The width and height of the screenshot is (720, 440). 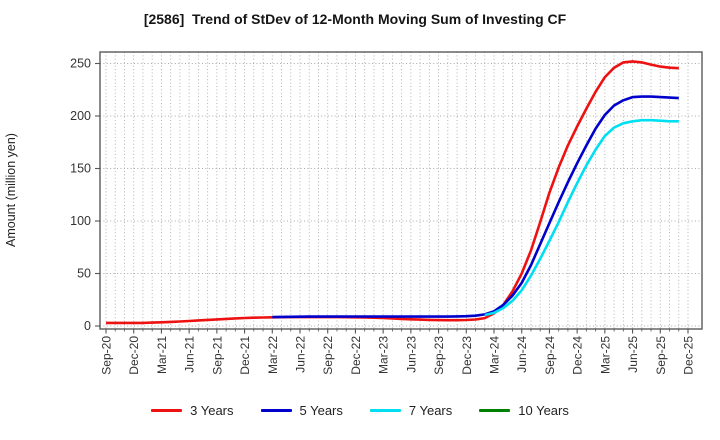 I want to click on x-tick-label: Jun-25, so click(x=633, y=354).